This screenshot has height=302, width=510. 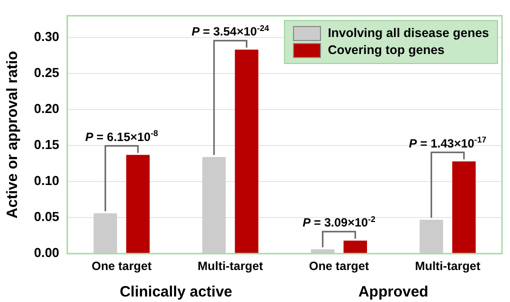 What do you see at coordinates (47, 216) in the screenshot?
I see `y-tick-label: 0.05` at bounding box center [47, 216].